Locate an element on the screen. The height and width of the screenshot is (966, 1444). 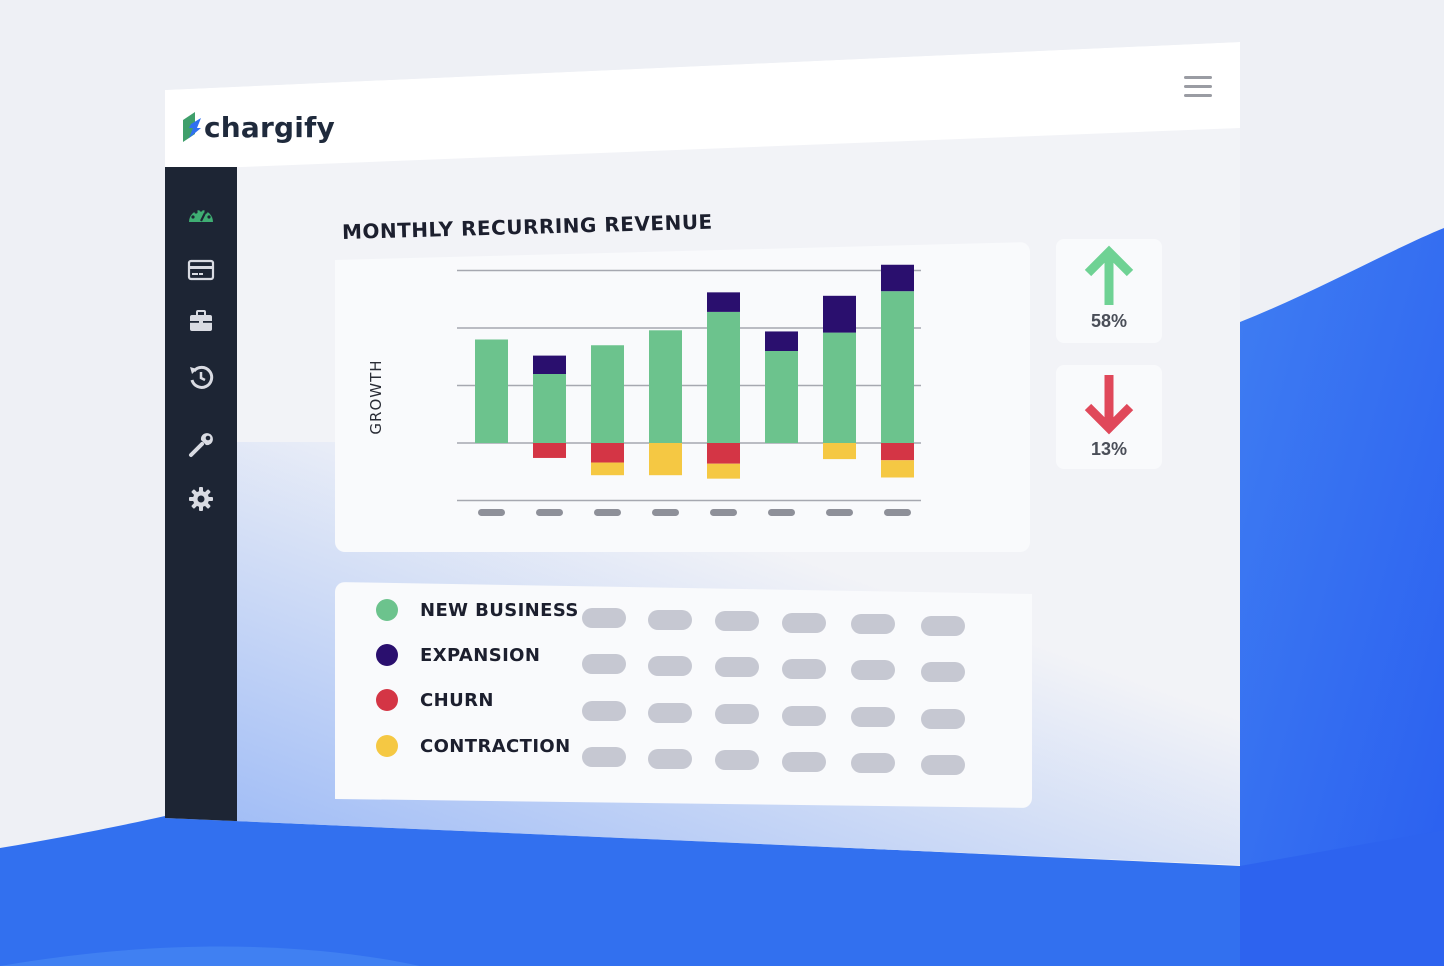
legend-label: CONTRACTION is located at coordinates (495, 746).